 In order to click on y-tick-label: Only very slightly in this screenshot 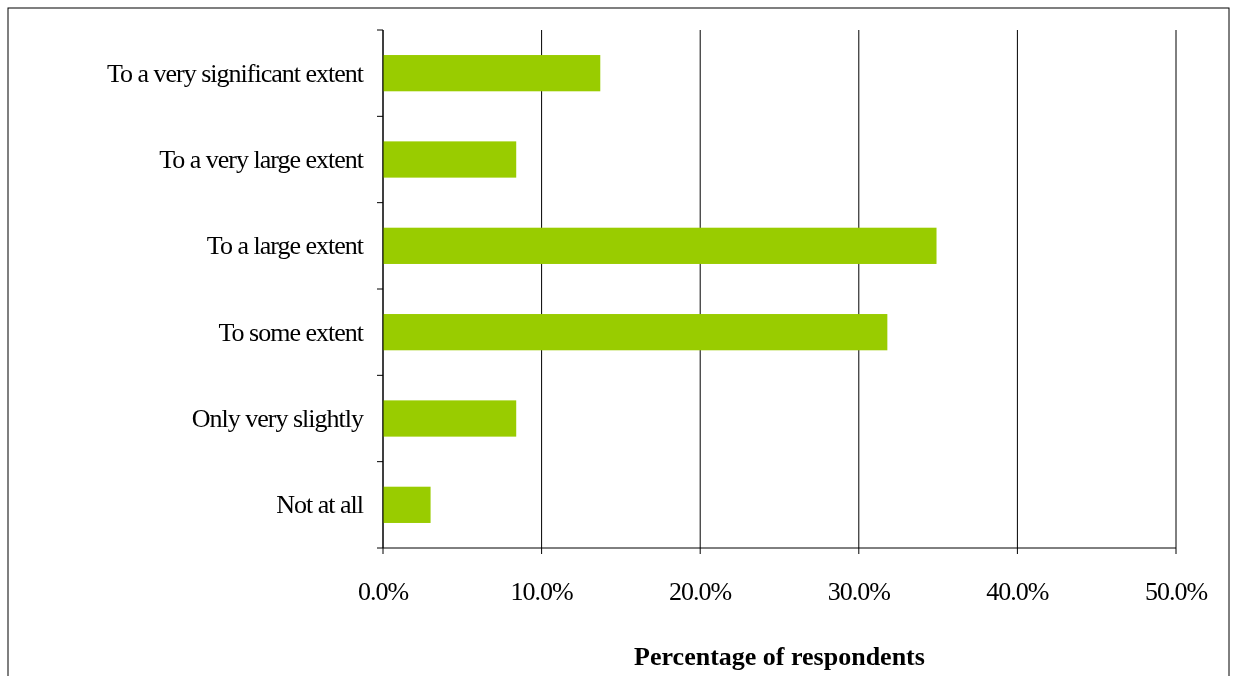, I will do `click(277, 418)`.